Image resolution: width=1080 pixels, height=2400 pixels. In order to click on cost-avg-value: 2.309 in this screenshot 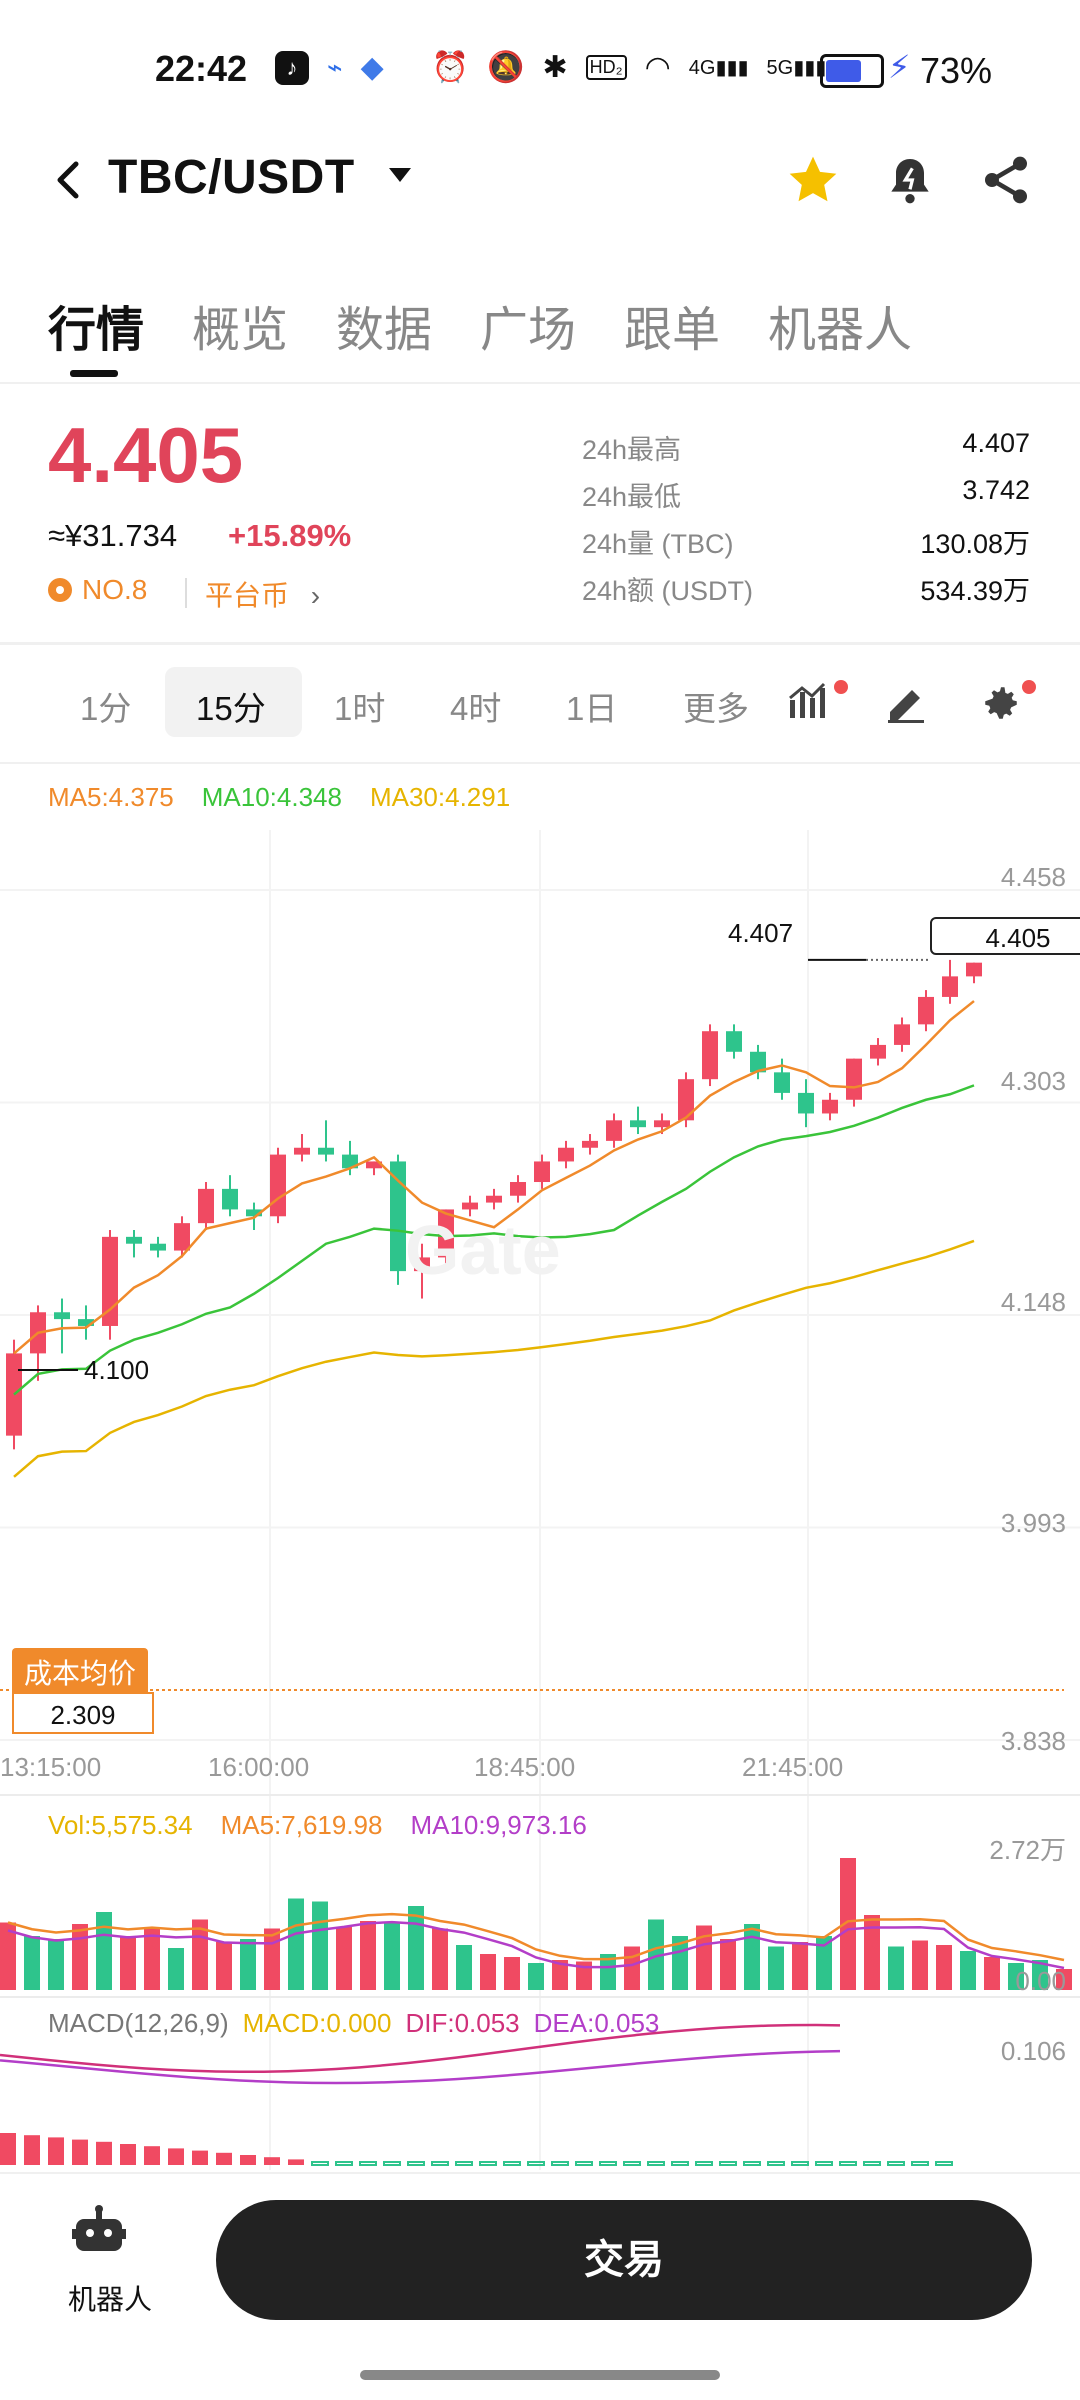, I will do `click(83, 1713)`.